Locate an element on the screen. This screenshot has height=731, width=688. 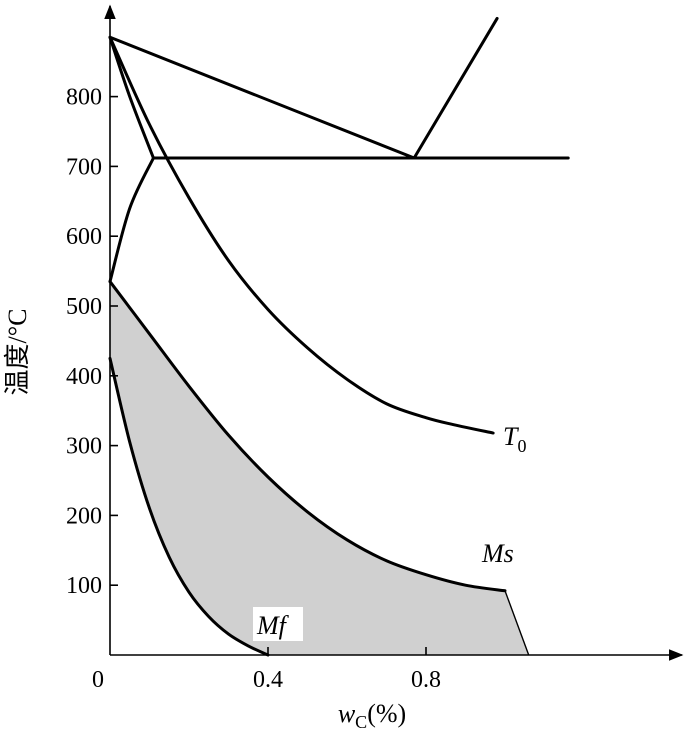
x-axis-label-sub: C is located at coordinates (361, 721).